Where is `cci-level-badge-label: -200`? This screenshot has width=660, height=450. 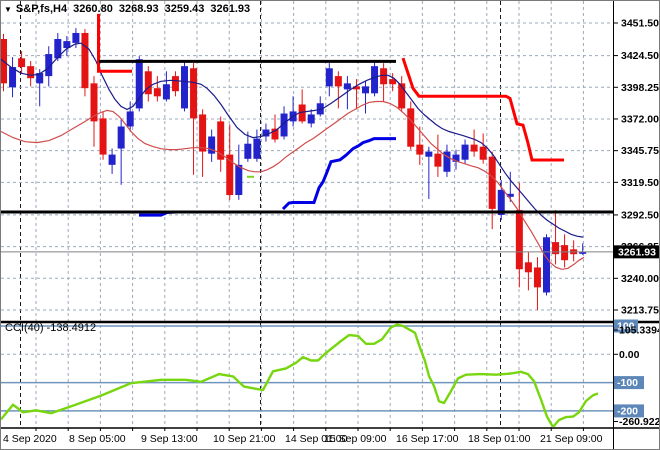
cci-level-badge-label: -200 is located at coordinates (627, 411).